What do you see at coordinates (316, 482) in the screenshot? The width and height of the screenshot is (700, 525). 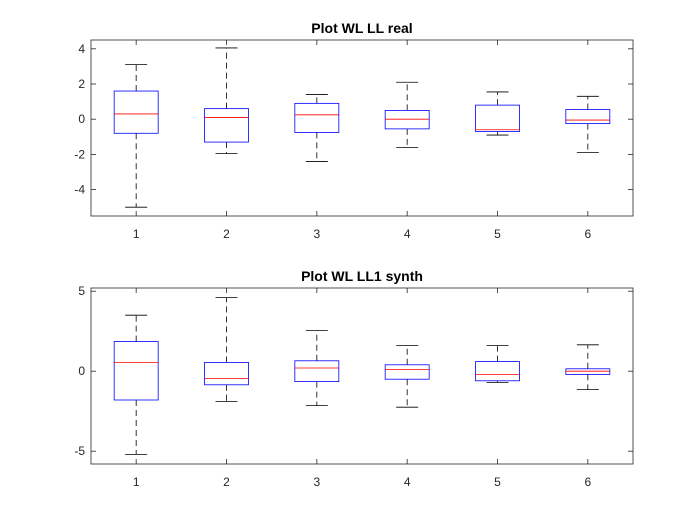 I see `x-tick-label-bottom: 3` at bounding box center [316, 482].